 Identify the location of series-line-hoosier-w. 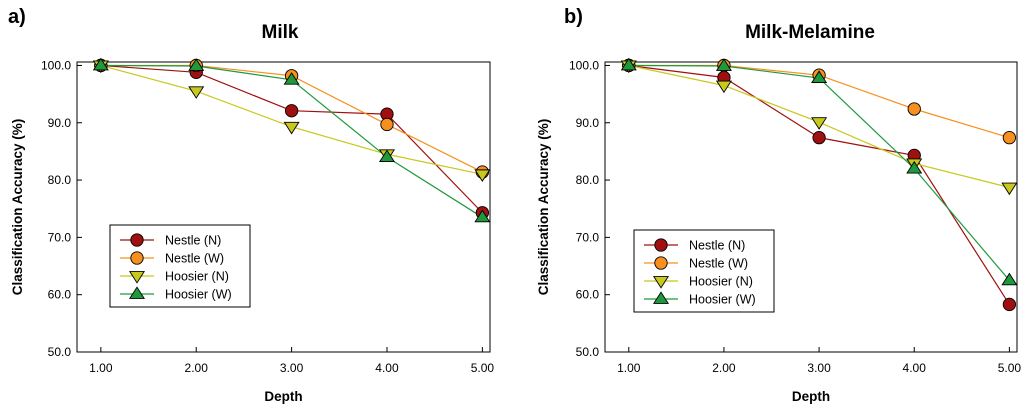
(291, 141).